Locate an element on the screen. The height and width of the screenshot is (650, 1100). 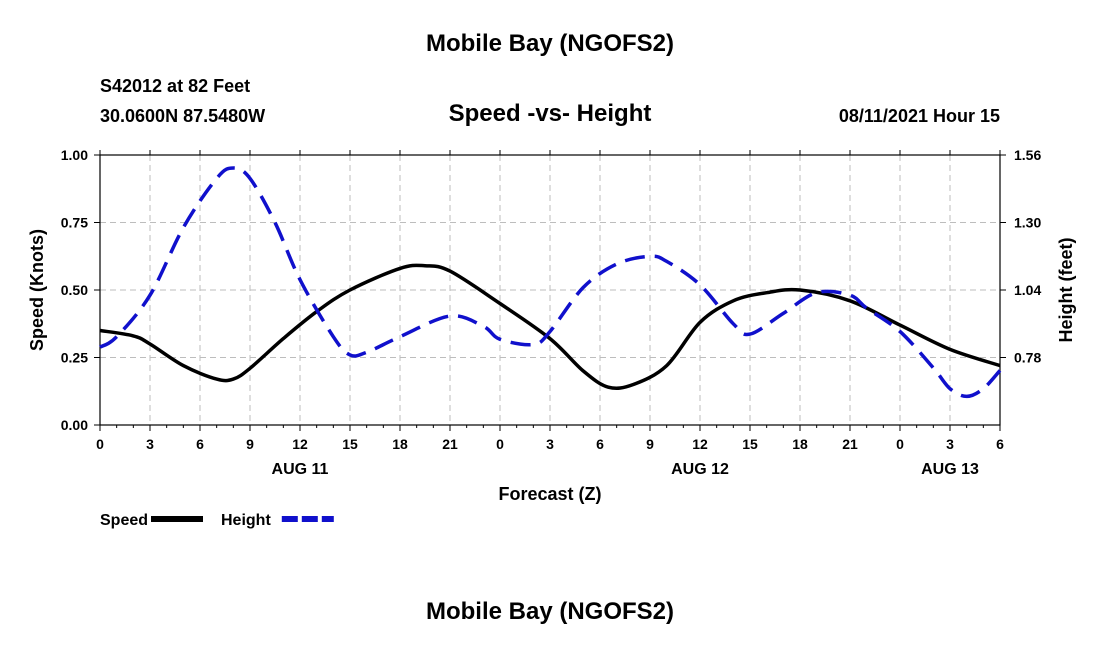
legend: Speed Height is located at coordinates (217, 520).